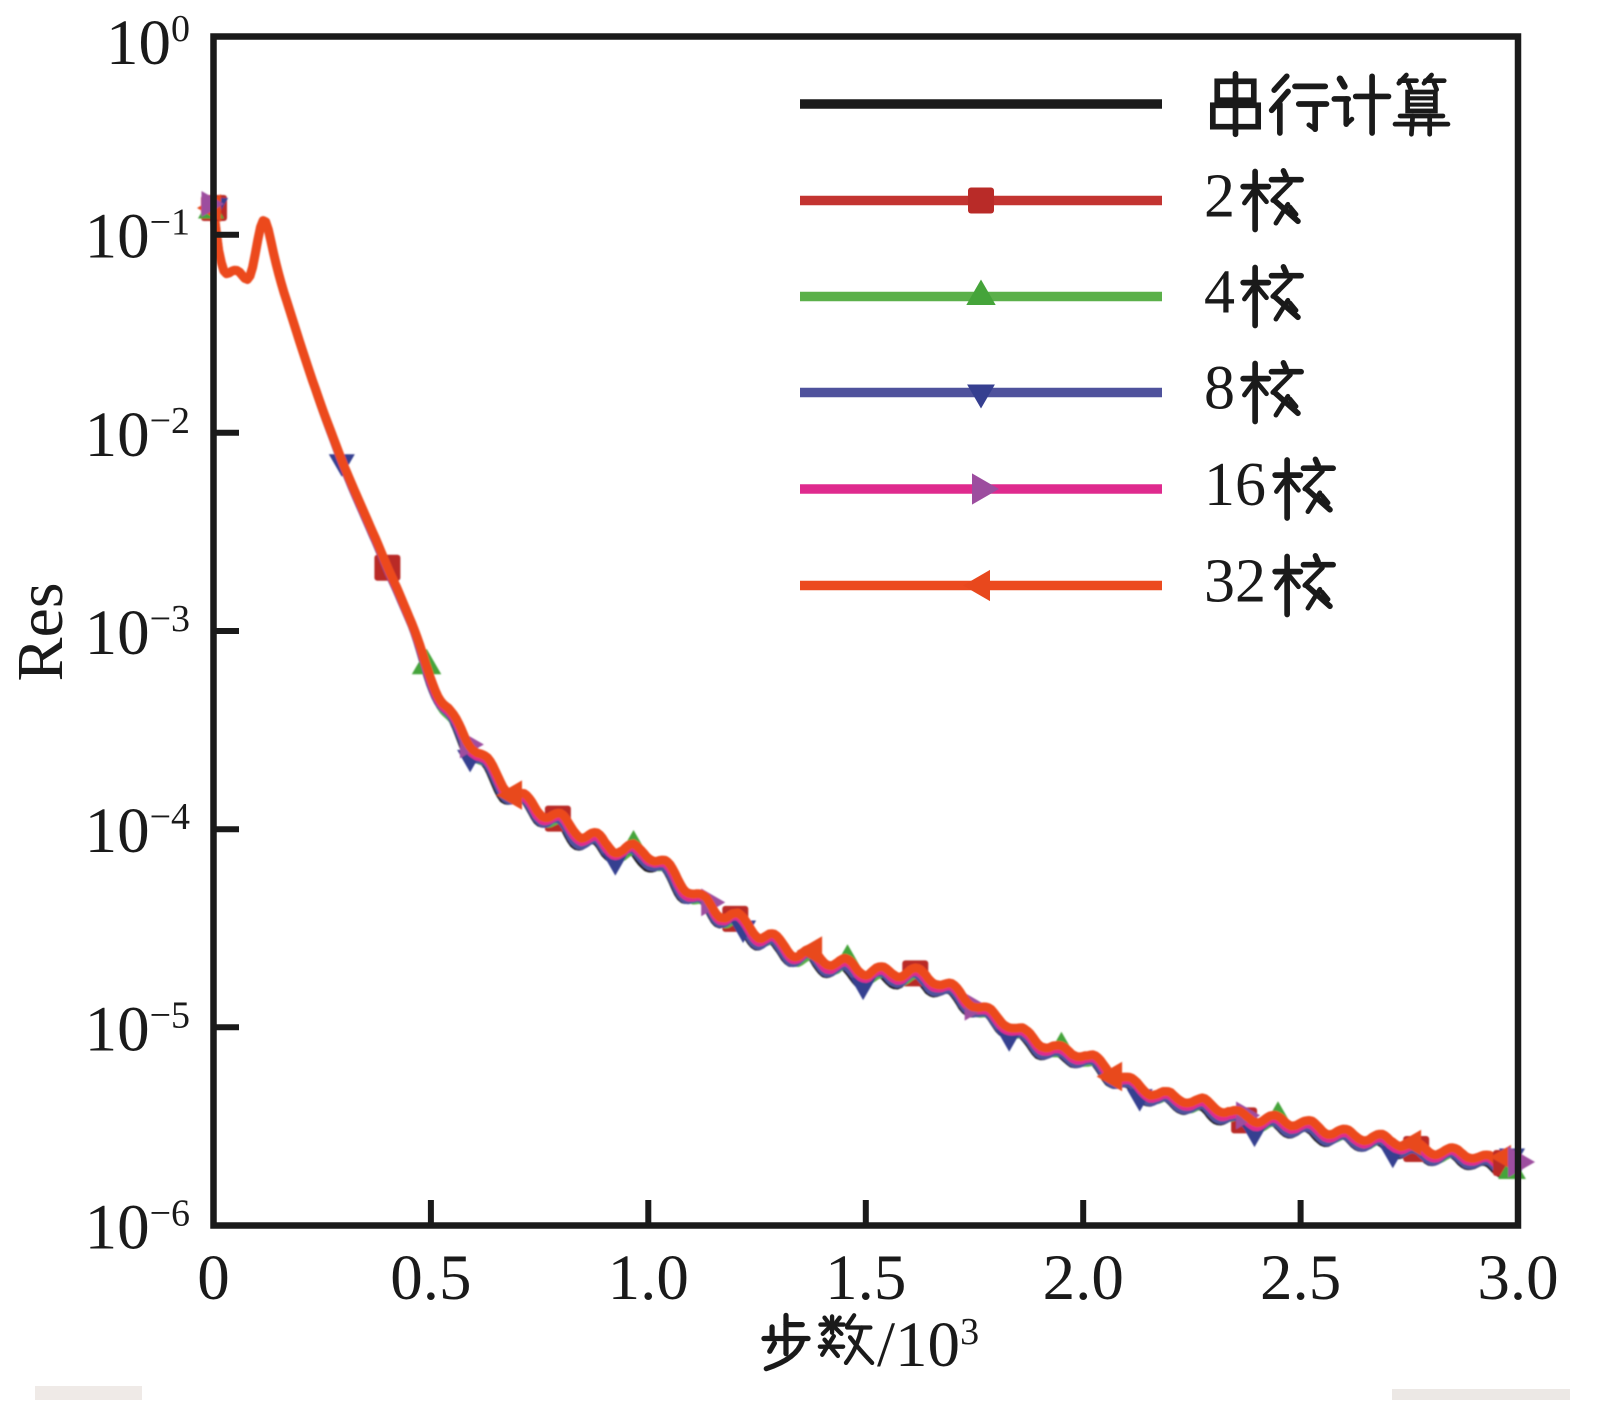  Describe the element at coordinates (1300, 1278) in the screenshot. I see `svg-text: 2.5` at that location.